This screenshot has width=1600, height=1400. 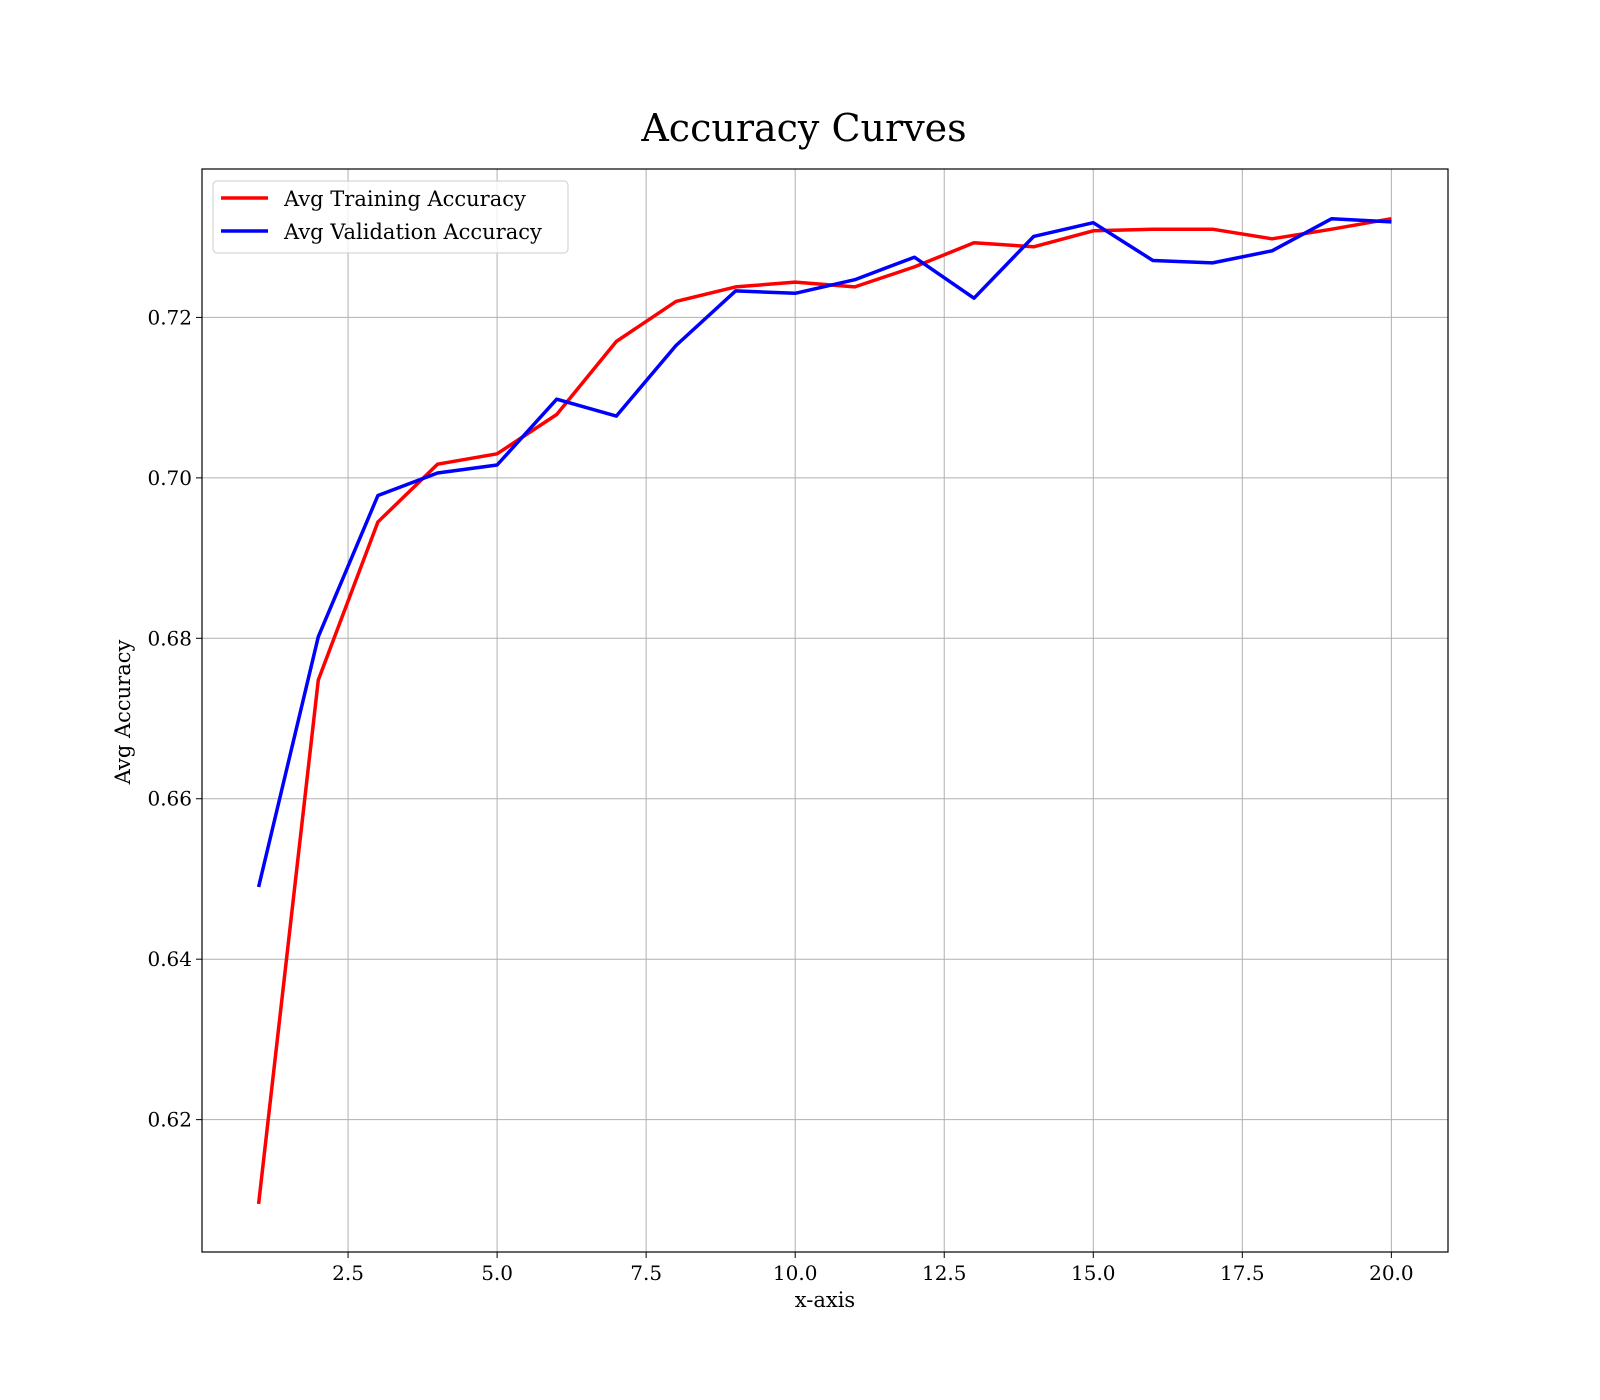 I want to click on x-axis-ticks: 2.5 5.0 7.5 10.0 12.5 15.0 17.5 20.0, so click(x=873, y=1268).